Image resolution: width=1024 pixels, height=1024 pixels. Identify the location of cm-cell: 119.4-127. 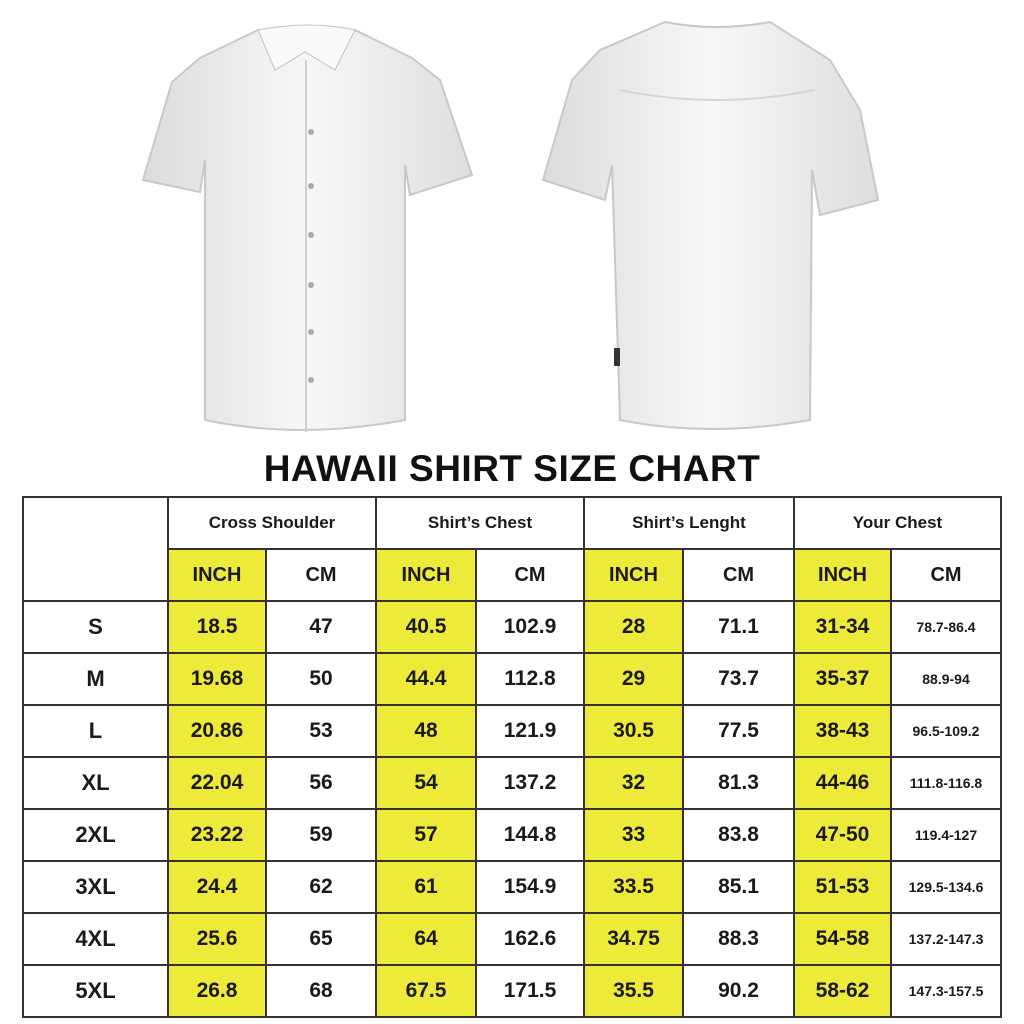
(946, 835).